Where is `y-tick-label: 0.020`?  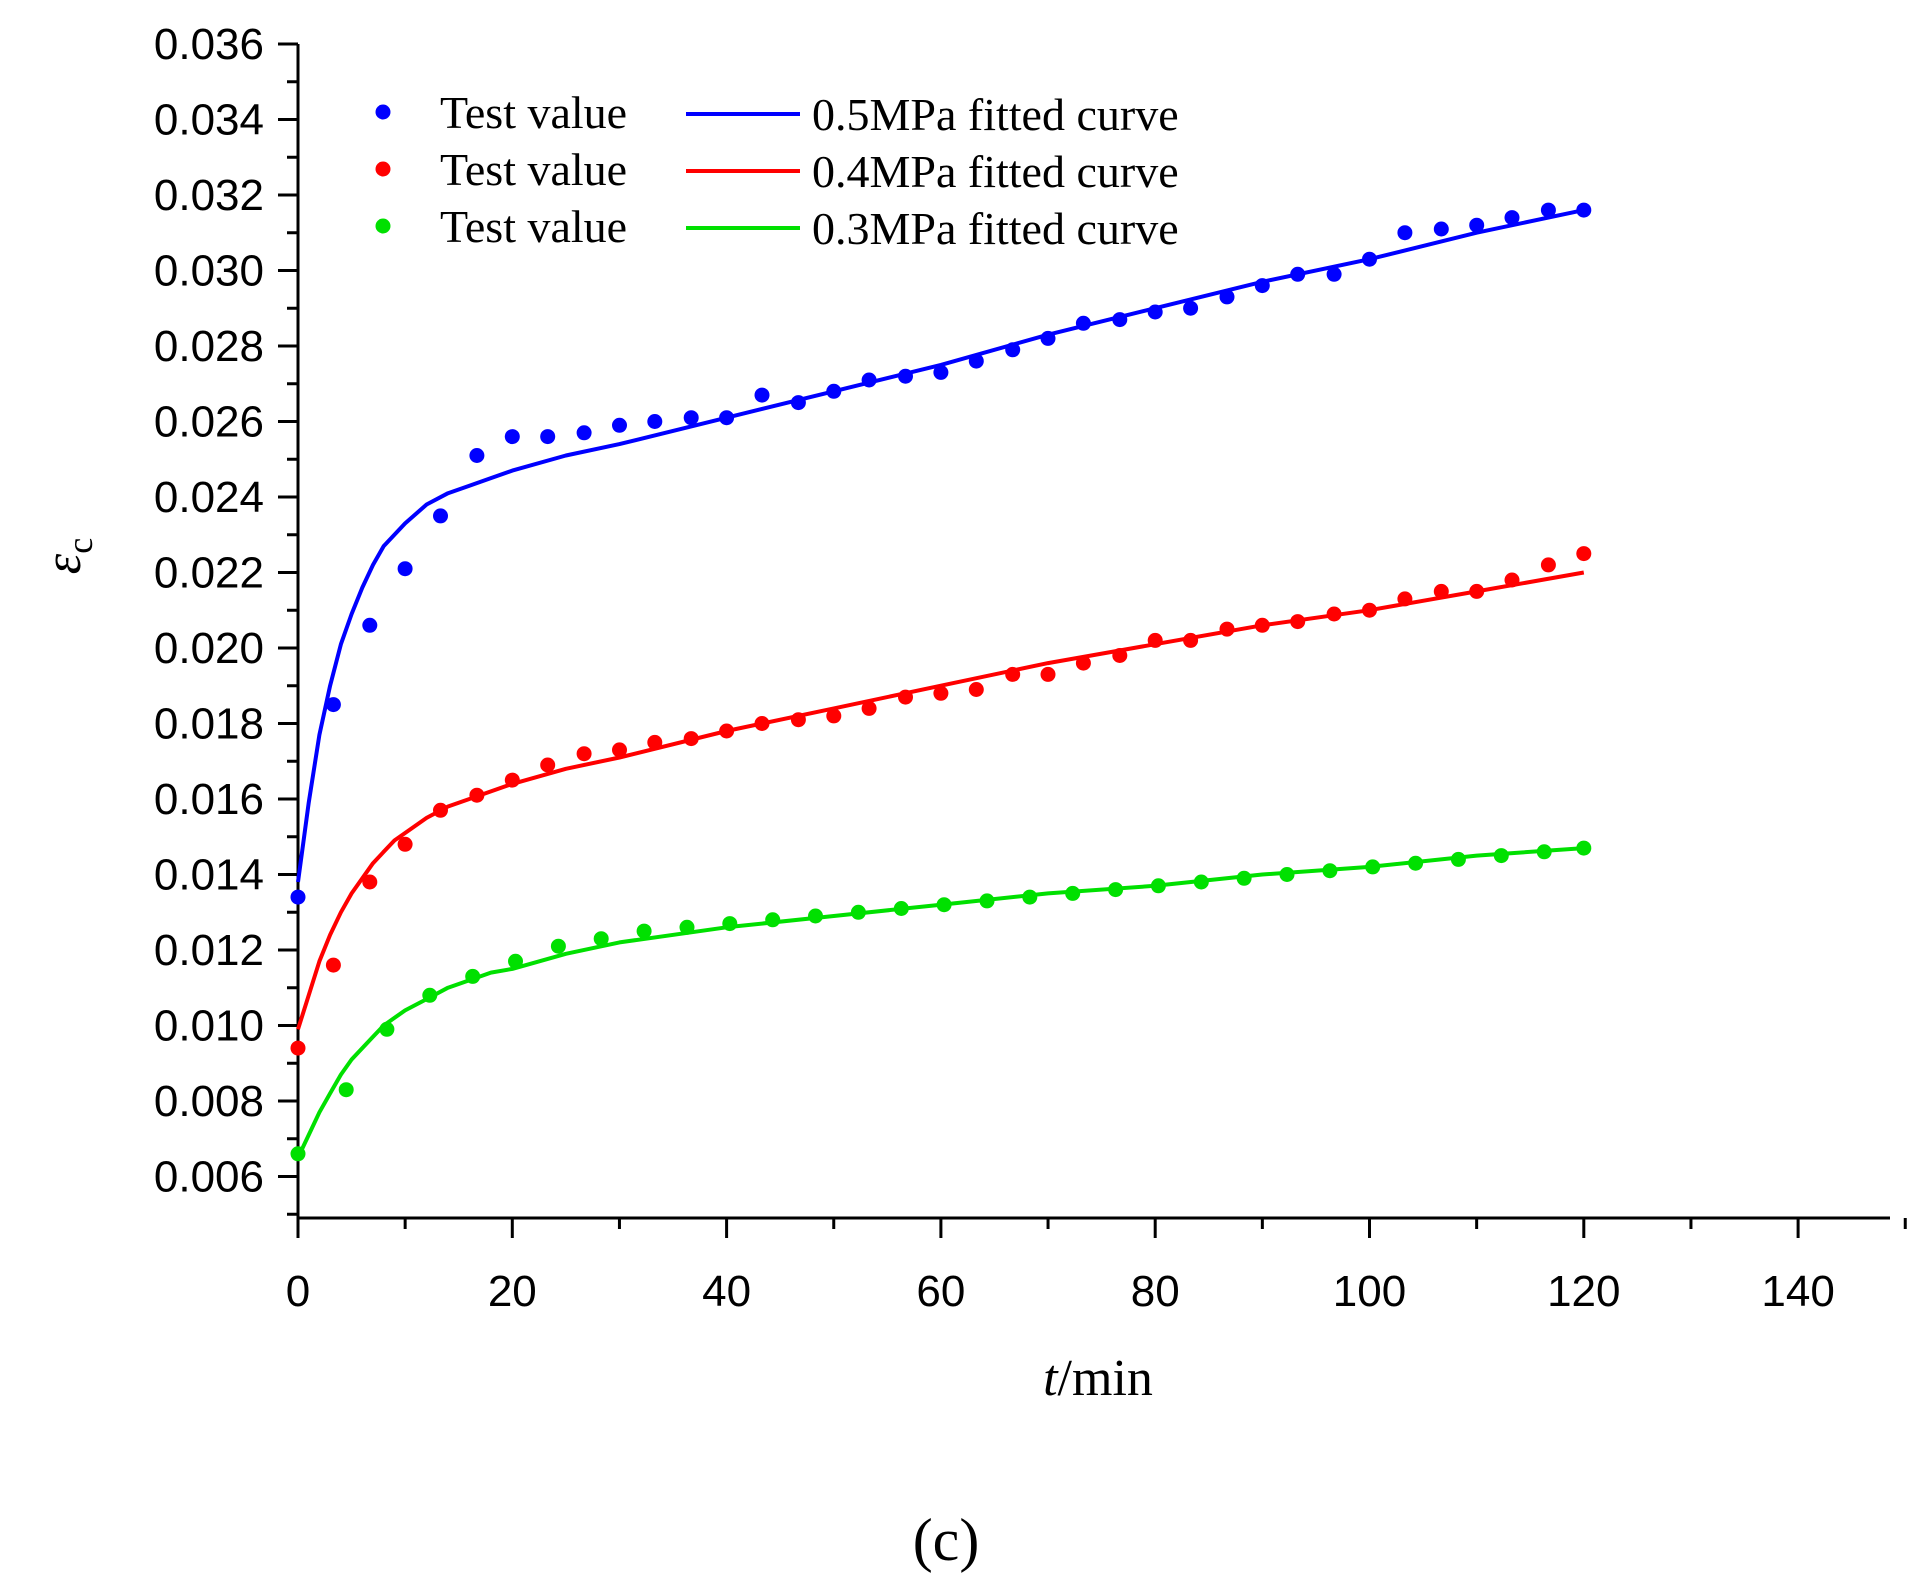
y-tick-label: 0.020 is located at coordinates (209, 648).